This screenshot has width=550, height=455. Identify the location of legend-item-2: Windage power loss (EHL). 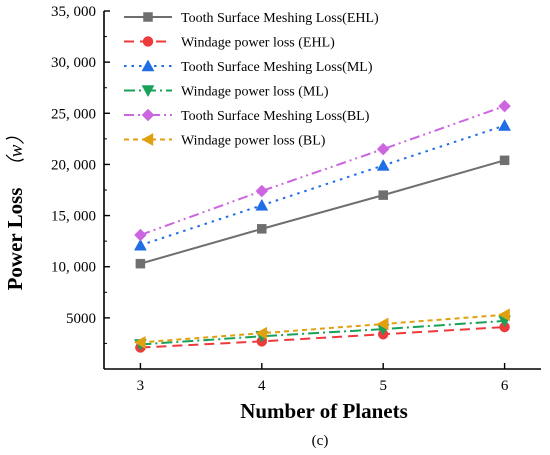
(229, 43).